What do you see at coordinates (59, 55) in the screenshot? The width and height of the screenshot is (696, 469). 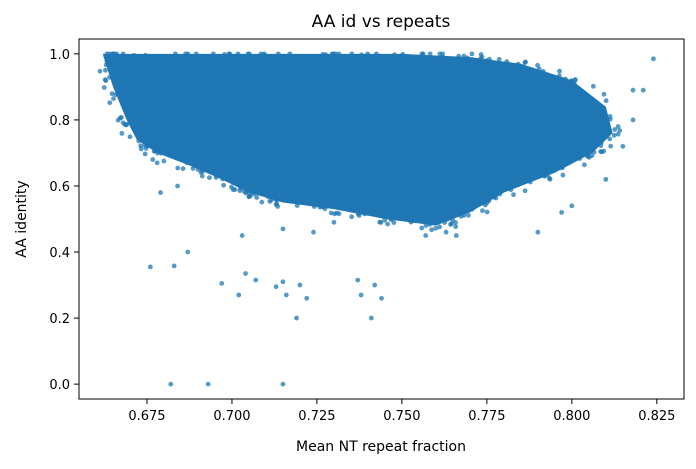 I see `y-tick-label: 1.0` at bounding box center [59, 55].